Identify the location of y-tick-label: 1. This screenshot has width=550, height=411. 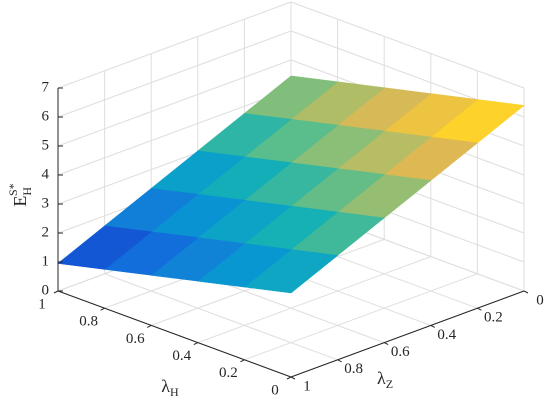
(307, 386).